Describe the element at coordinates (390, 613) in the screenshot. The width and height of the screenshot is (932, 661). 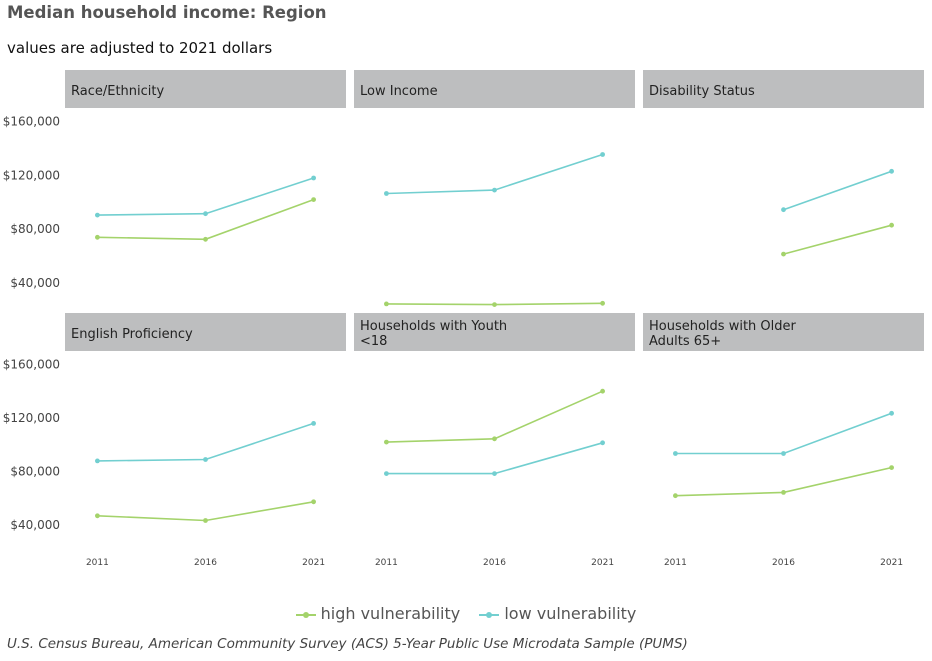
I see `legend-label-high-vulnerability: high vulnerability` at that location.